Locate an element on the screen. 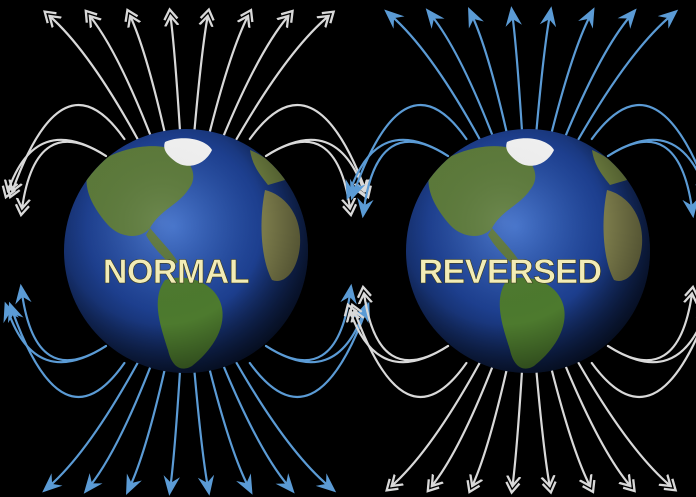  label-reversed: REVERSED is located at coordinates (509, 272).